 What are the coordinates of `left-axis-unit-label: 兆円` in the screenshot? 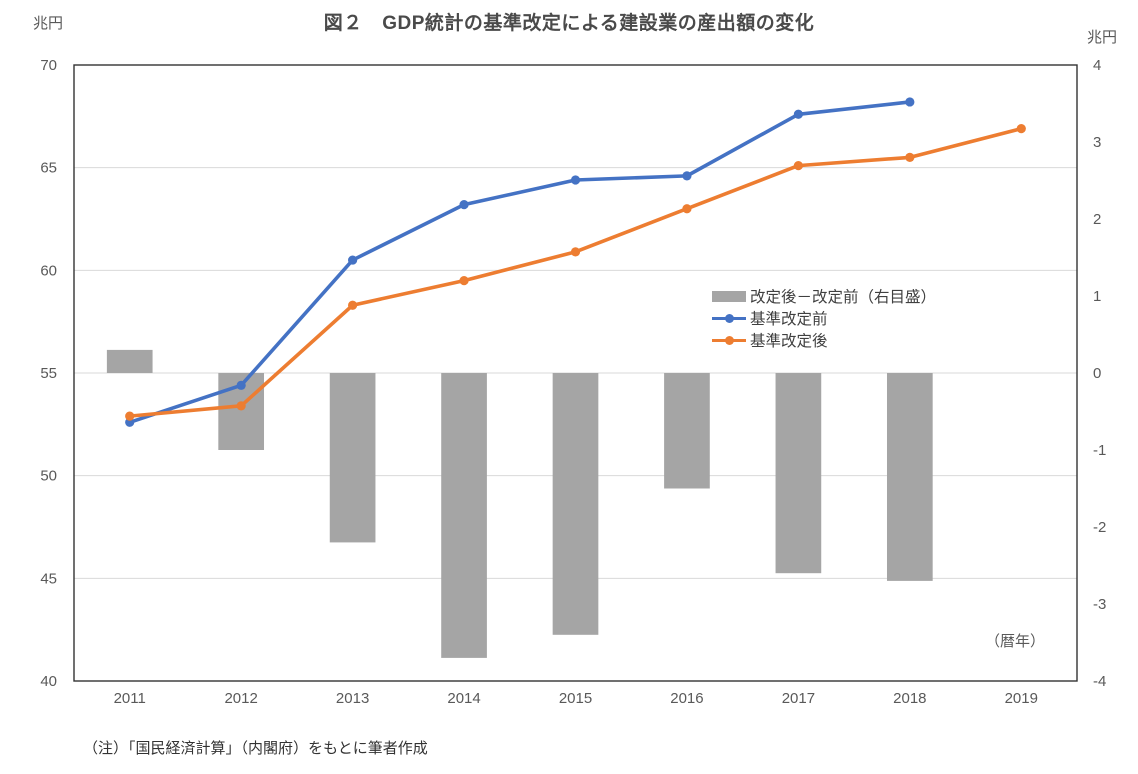 It's located at (48, 23).